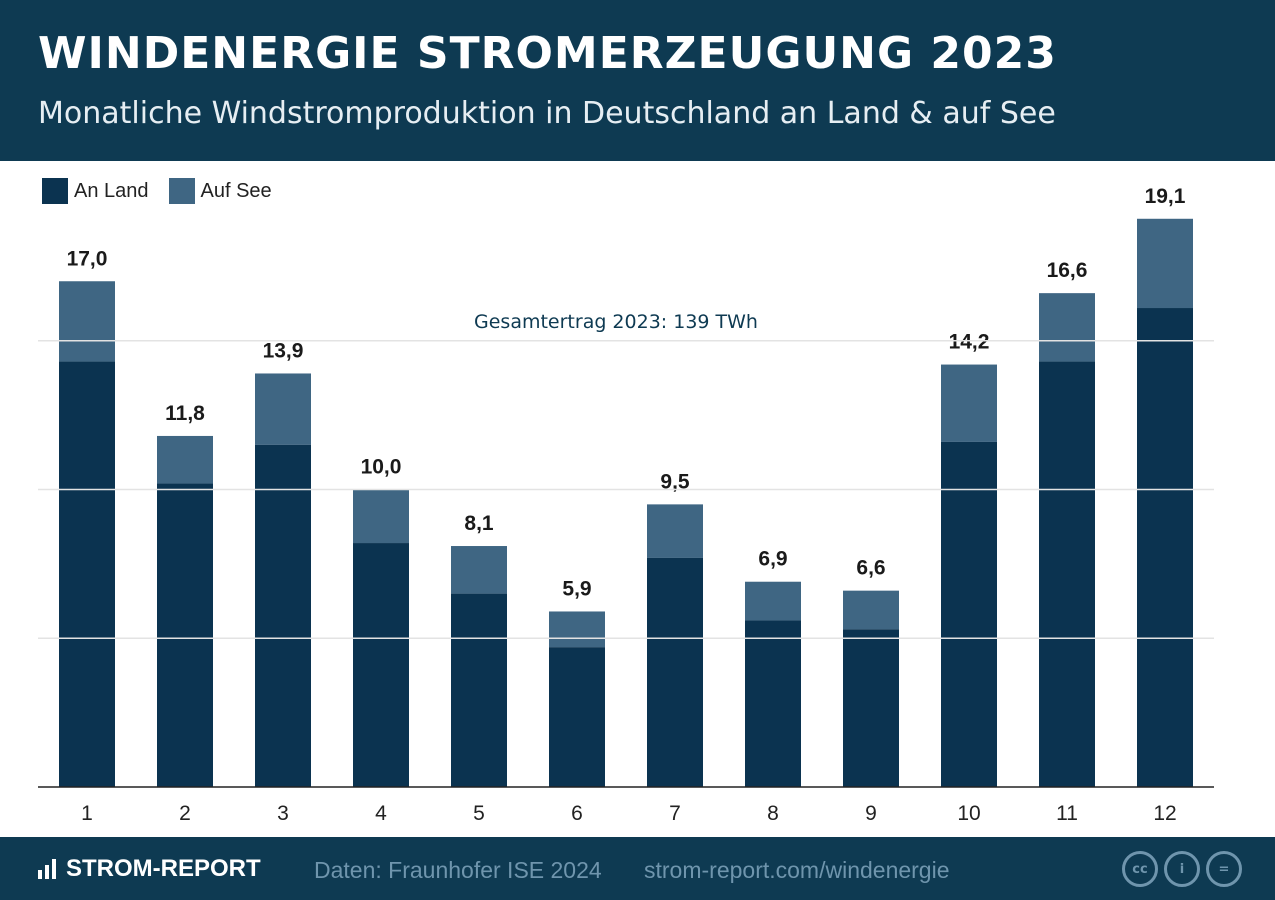 This screenshot has width=1275, height=900. Describe the element at coordinates (675, 481) in the screenshot. I see `data-label: 9,5` at that location.